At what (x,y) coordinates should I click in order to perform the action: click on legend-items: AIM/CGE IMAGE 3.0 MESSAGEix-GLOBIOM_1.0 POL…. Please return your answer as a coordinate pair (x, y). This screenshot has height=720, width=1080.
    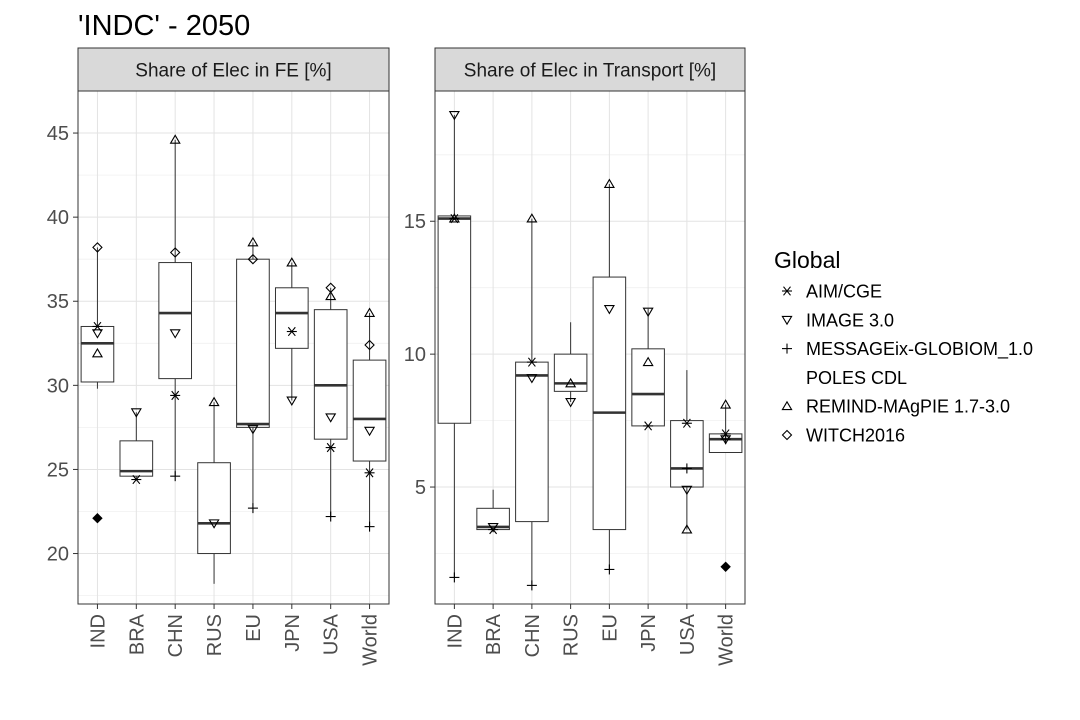
    Looking at the image, I should click on (907, 364).